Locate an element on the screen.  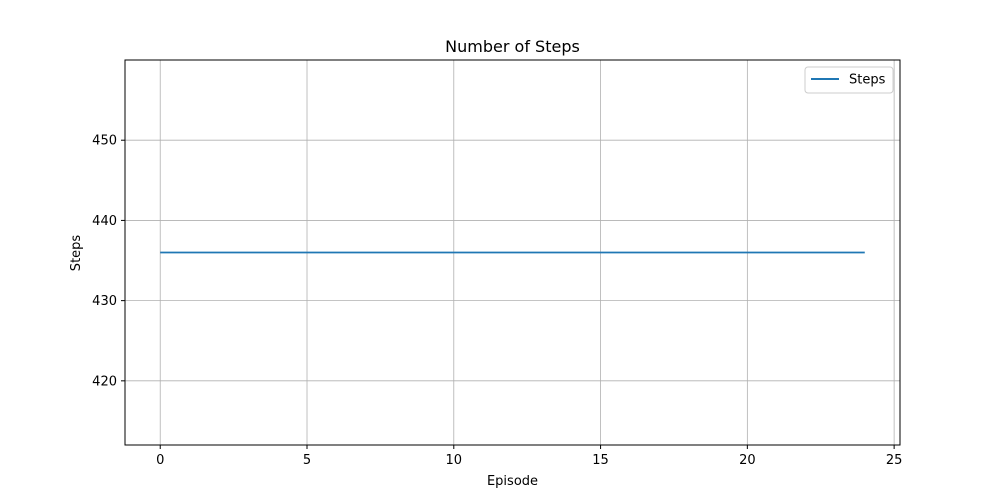
x-tick-label: 0 is located at coordinates (160, 460).